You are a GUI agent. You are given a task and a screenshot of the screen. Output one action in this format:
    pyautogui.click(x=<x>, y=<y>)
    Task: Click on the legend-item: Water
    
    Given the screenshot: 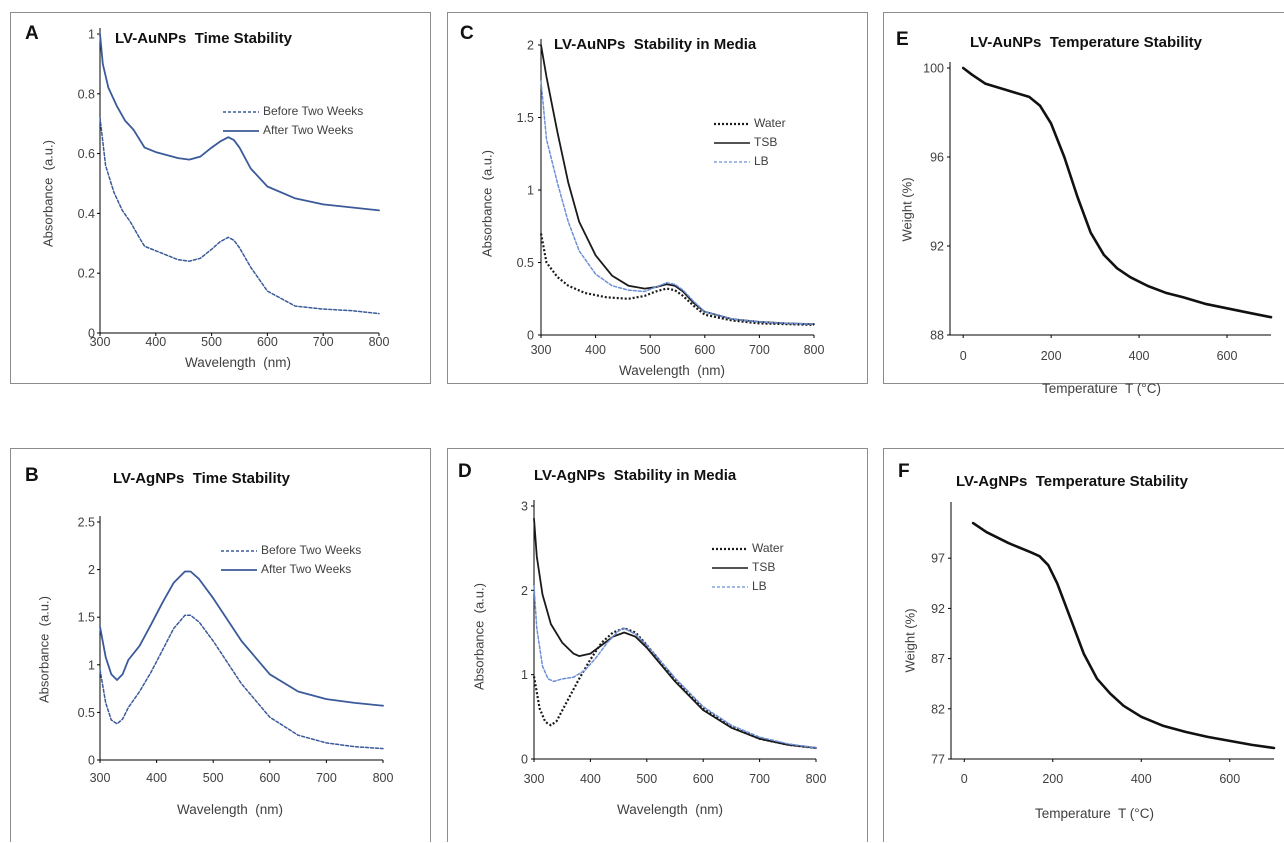 What is the action you would take?
    pyautogui.click(x=748, y=547)
    